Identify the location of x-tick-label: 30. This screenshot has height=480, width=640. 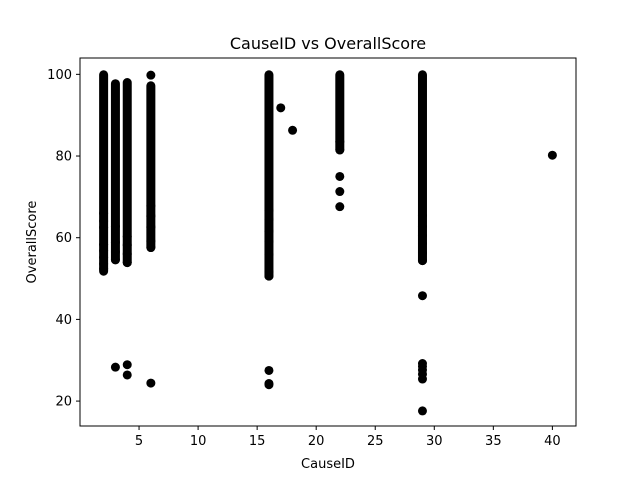
(434, 441).